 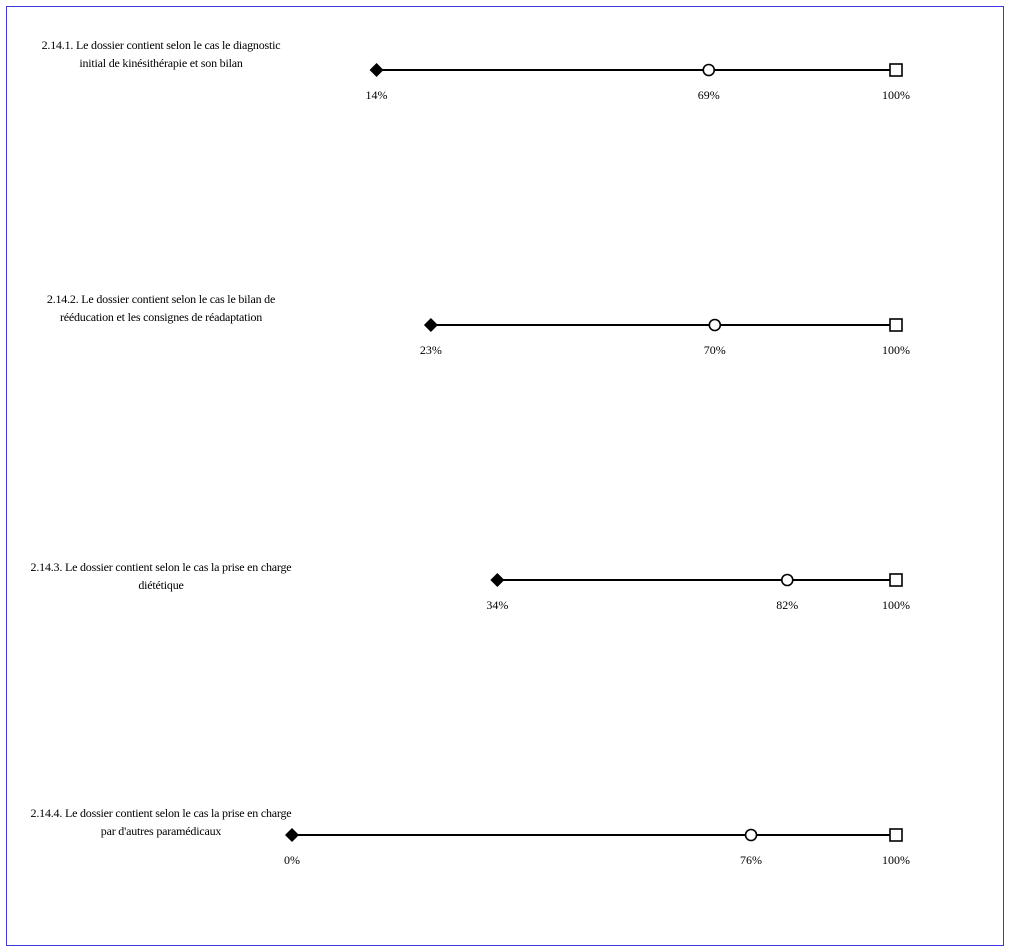 What do you see at coordinates (896, 350) in the screenshot?
I see `max-value-label-2: 100%` at bounding box center [896, 350].